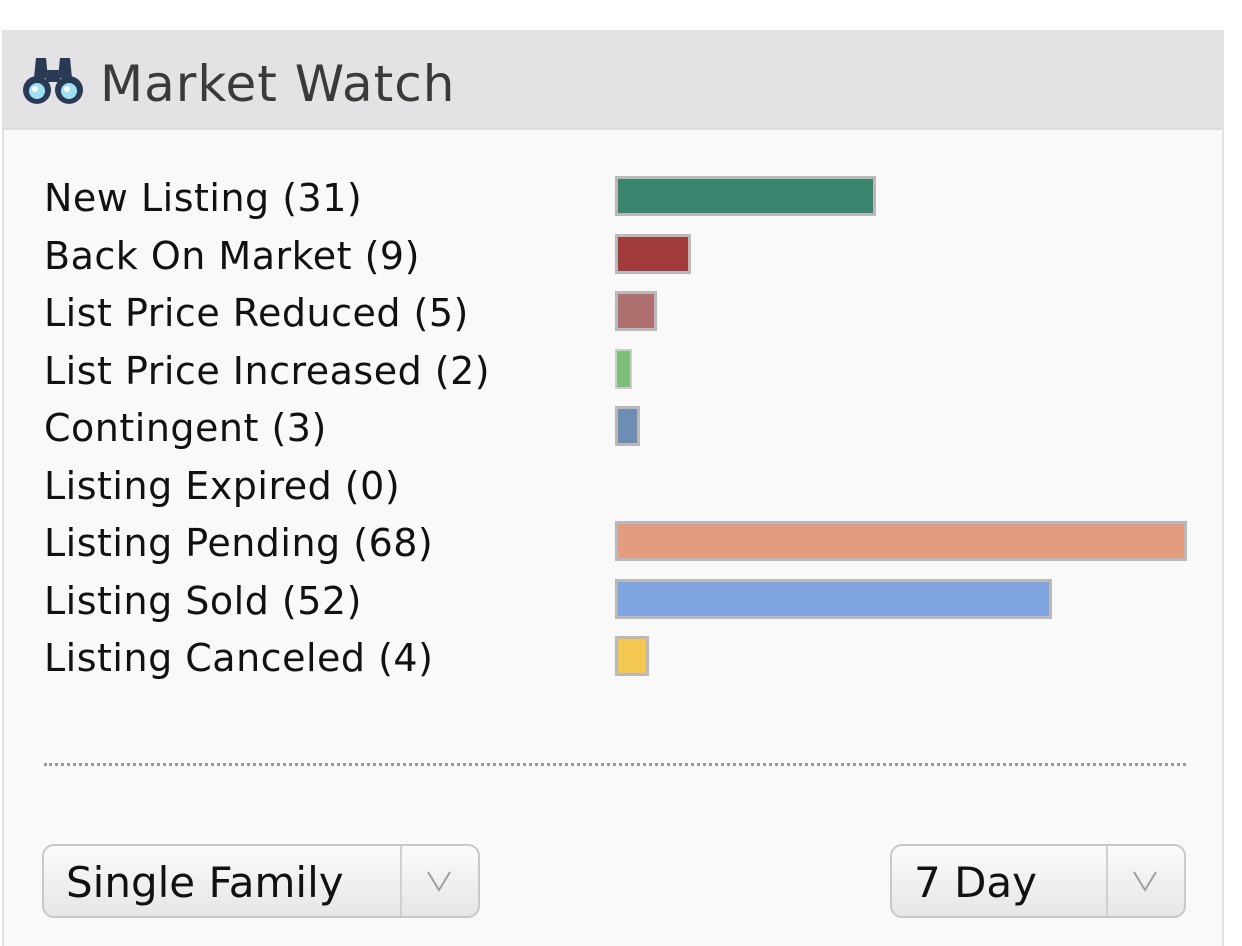 Image resolution: width=1242 pixels, height=946 pixels. Describe the element at coordinates (203, 600) in the screenshot. I see `bar-label: Listing Sold (52)` at that location.